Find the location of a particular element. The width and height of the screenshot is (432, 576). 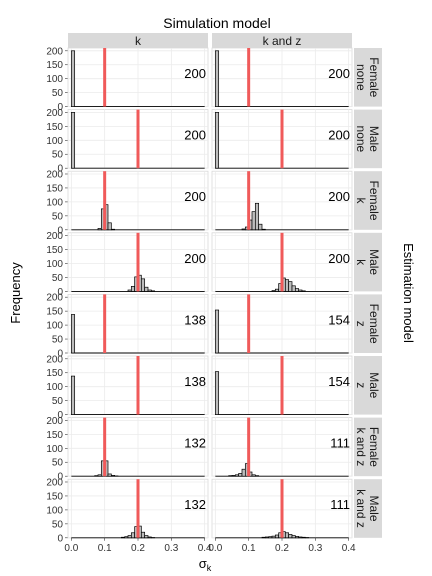

x-tick-label: 0.0 is located at coordinates (215, 548).